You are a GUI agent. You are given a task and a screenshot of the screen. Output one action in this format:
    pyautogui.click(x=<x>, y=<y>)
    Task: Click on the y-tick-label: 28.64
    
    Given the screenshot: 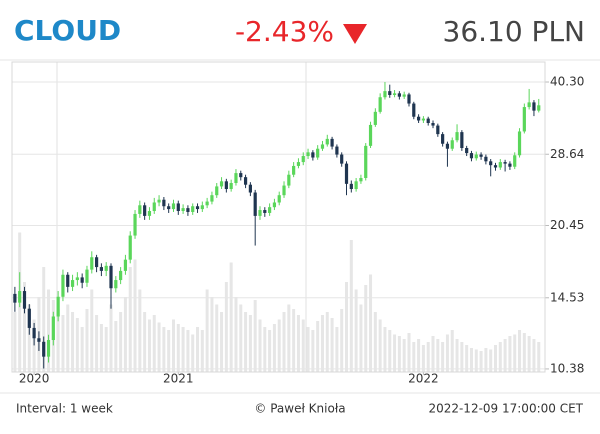 What is the action you would take?
    pyautogui.click(x=567, y=154)
    